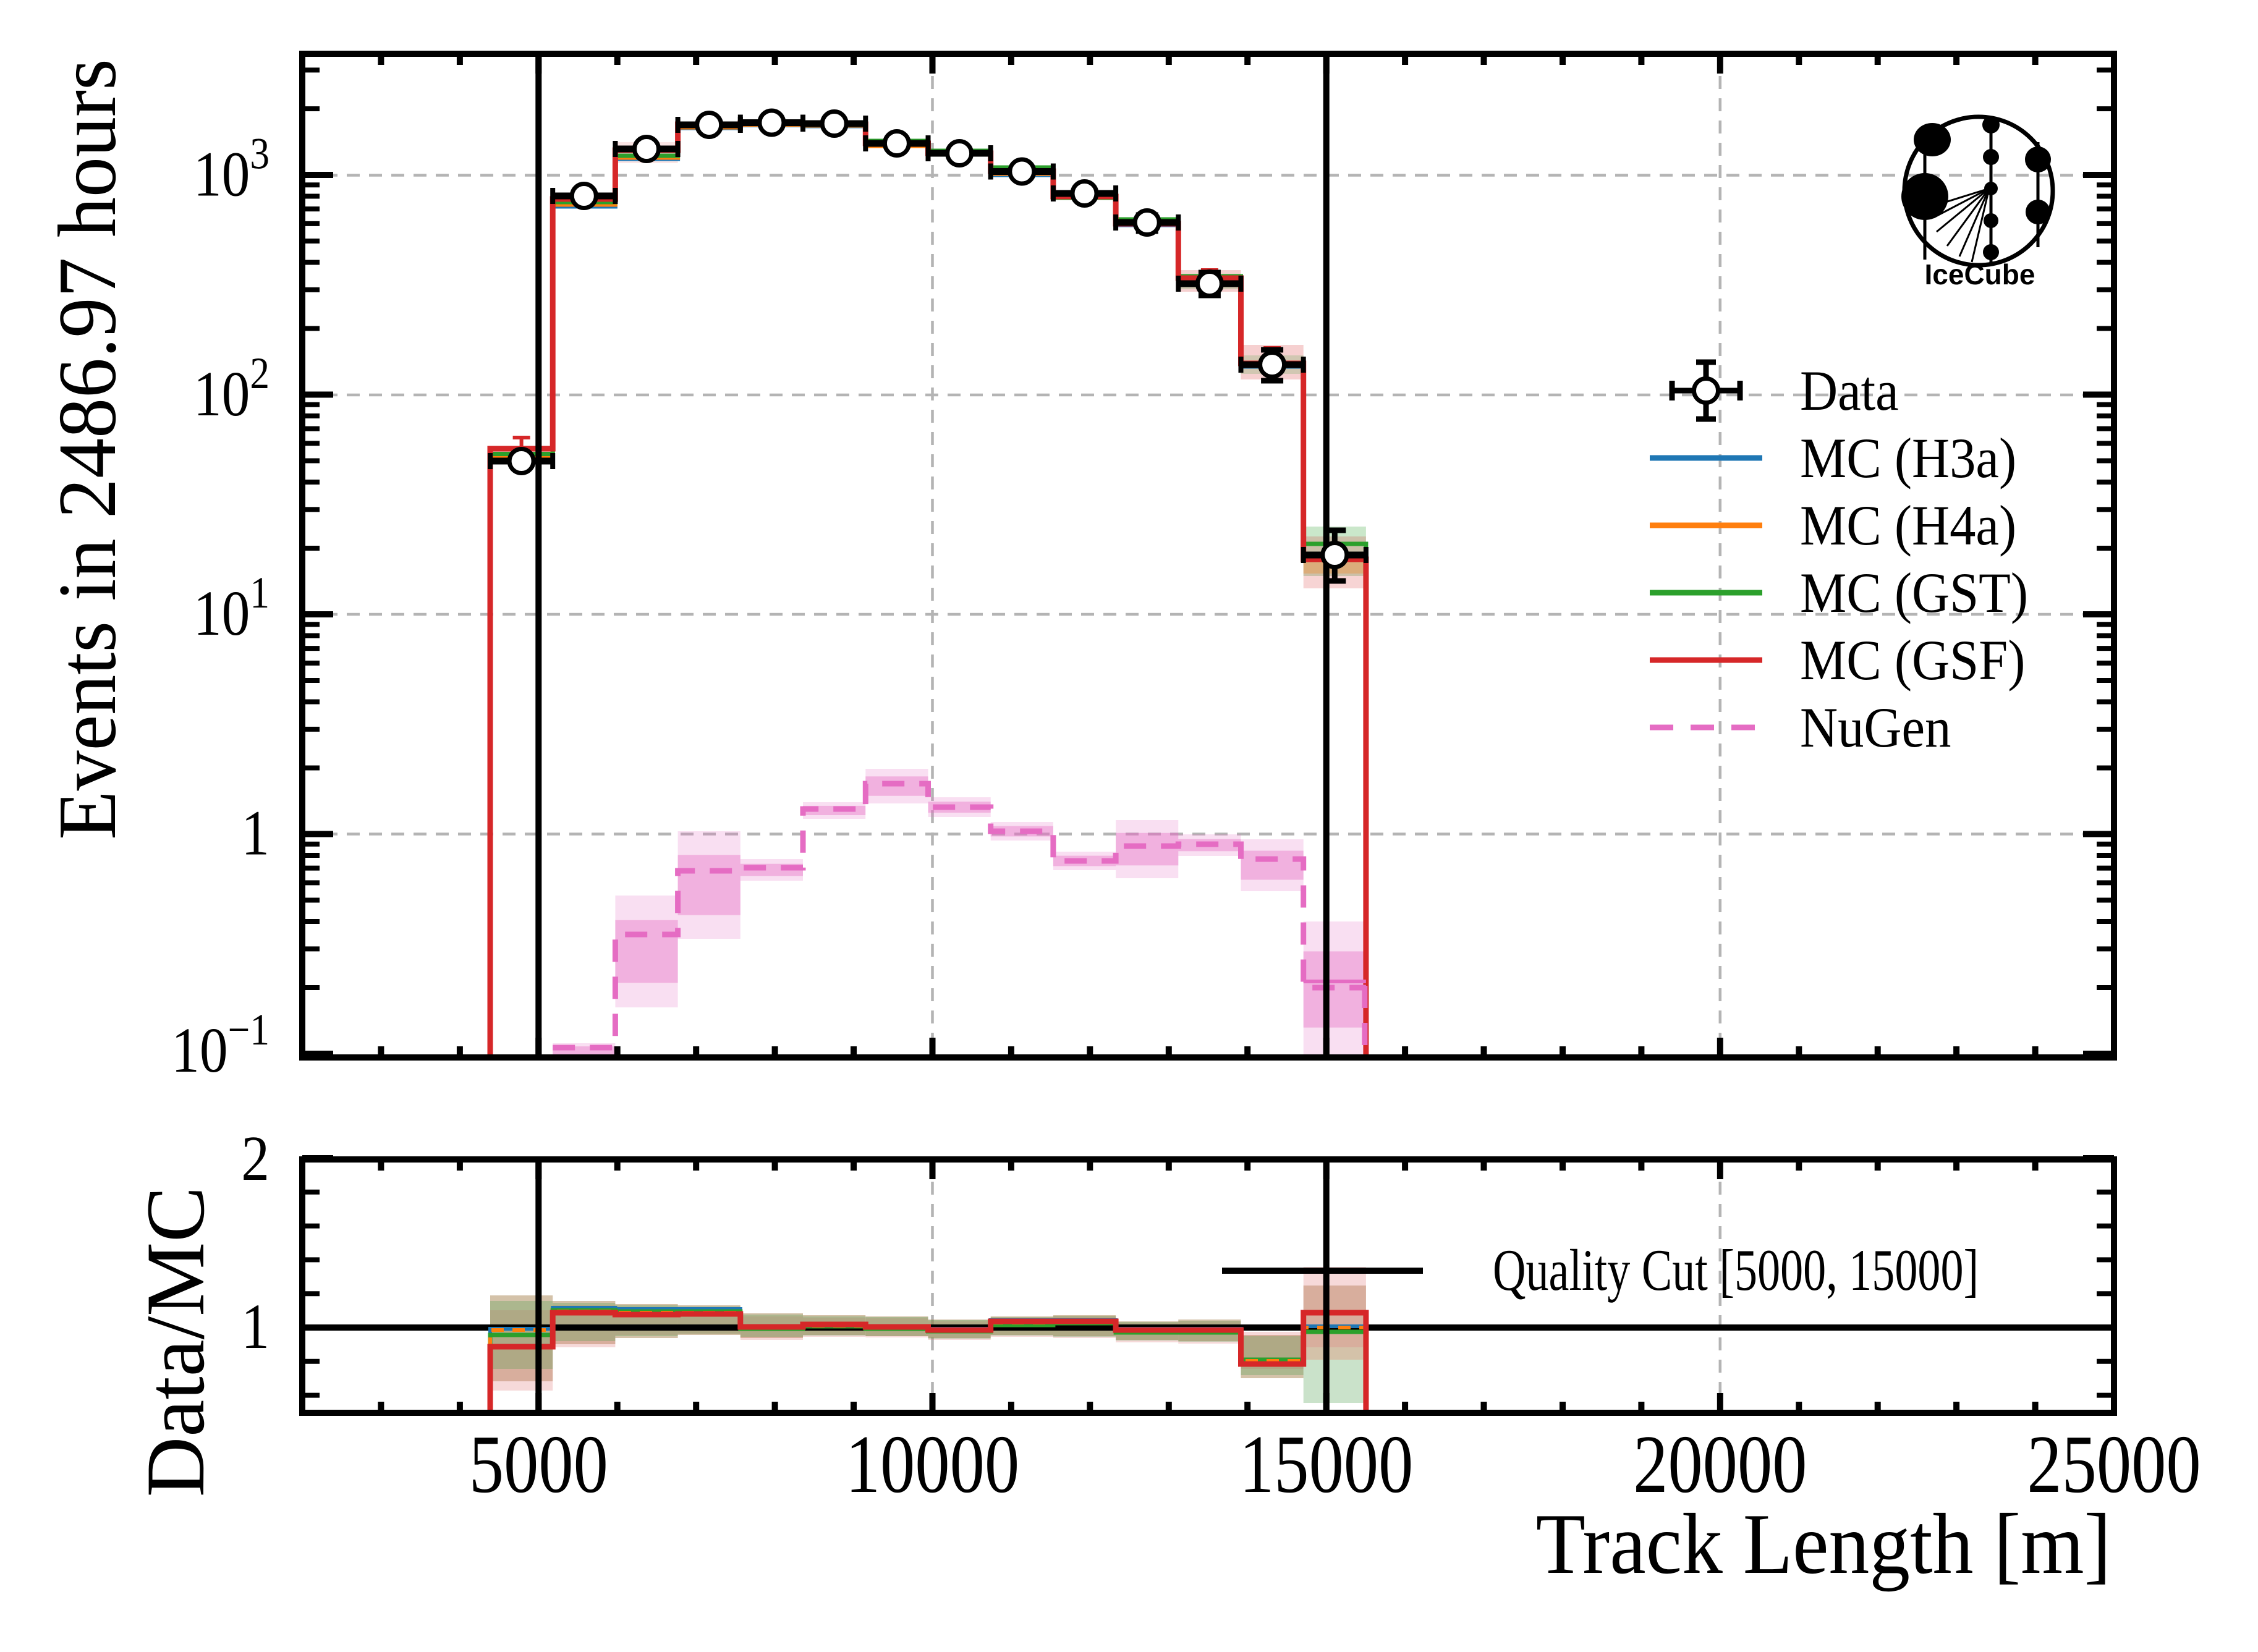 The width and height of the screenshot is (2258, 1652). I want to click on svg-text: NuGen, so click(1875, 728).